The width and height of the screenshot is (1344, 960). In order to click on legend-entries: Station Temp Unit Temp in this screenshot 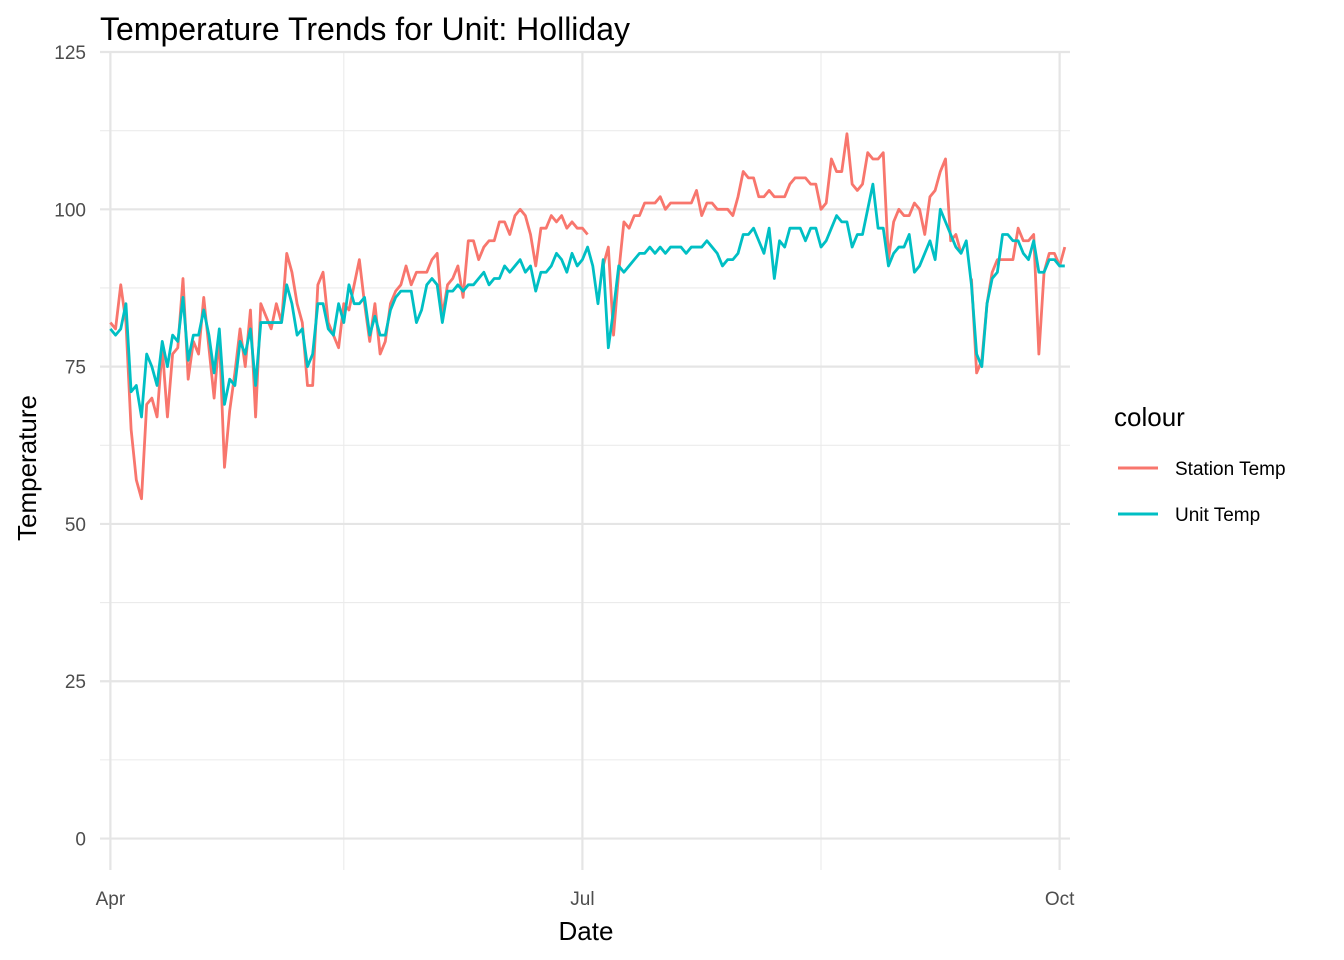, I will do `click(1202, 492)`.